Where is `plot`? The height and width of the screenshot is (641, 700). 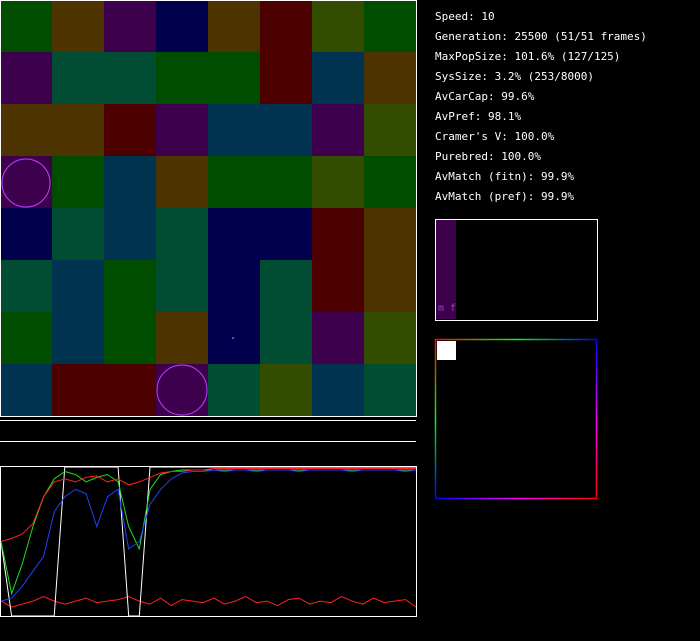 plot is located at coordinates (208, 541).